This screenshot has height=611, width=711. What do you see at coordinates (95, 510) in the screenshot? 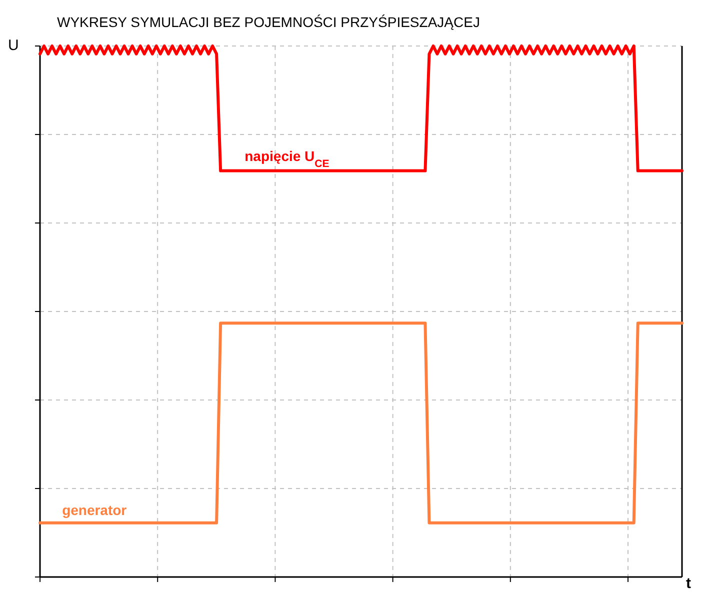
I see `series-label: generator` at bounding box center [95, 510].